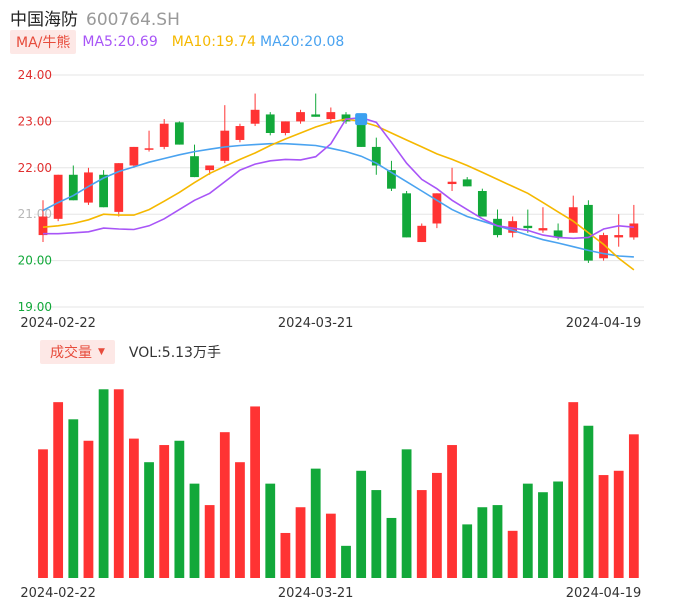 The image size is (686, 606). Describe the element at coordinates (316, 323) in the screenshot. I see `x-tick-label: 2024-03-21` at that location.